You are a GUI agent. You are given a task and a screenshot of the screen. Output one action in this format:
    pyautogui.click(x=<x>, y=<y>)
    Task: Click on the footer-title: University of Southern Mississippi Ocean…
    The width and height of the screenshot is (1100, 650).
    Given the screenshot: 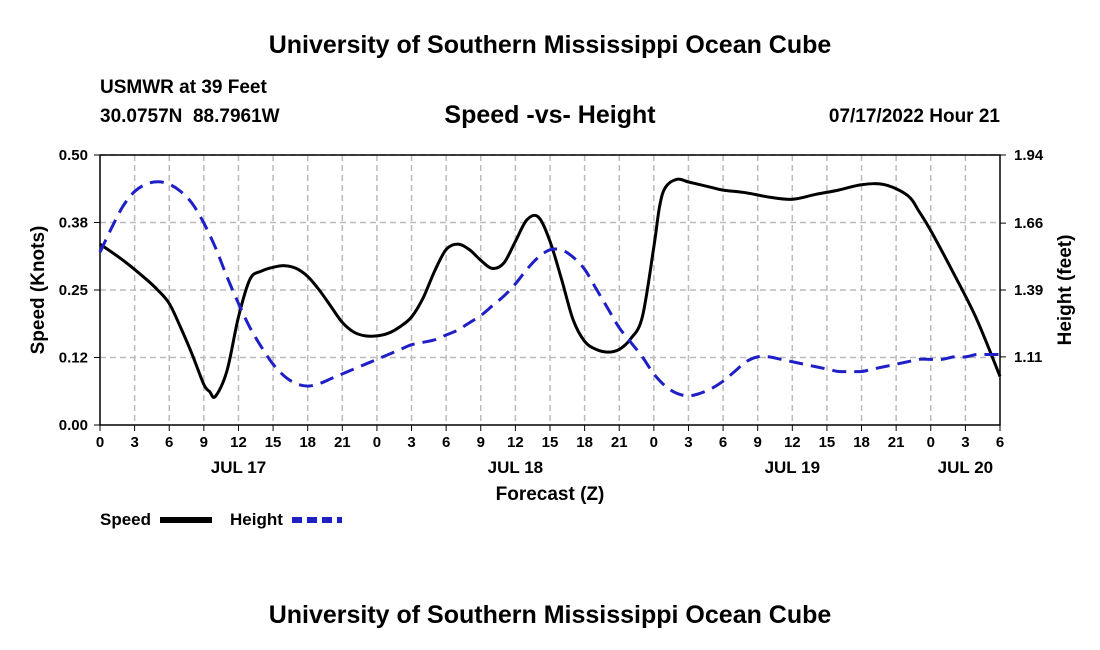 What is the action you would take?
    pyautogui.click(x=550, y=615)
    